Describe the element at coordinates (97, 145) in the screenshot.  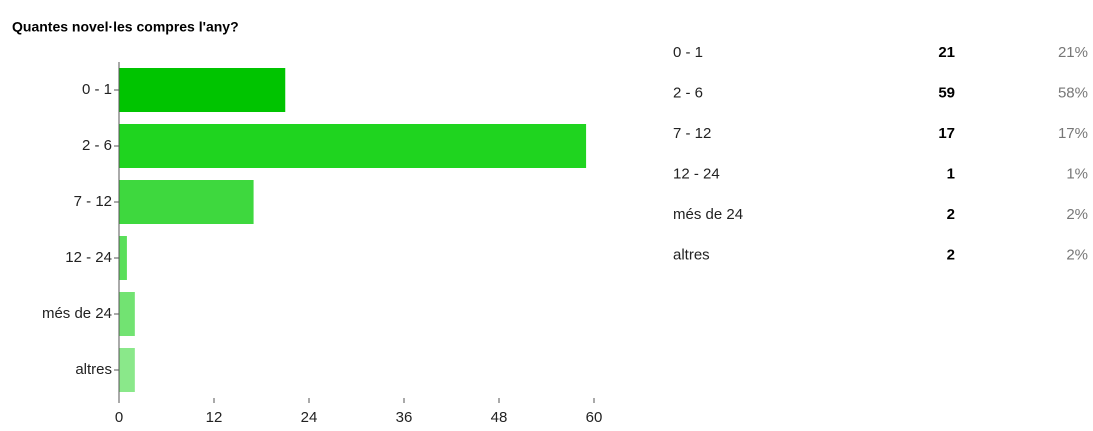
I see `y-tick-label: 2 - 6` at that location.